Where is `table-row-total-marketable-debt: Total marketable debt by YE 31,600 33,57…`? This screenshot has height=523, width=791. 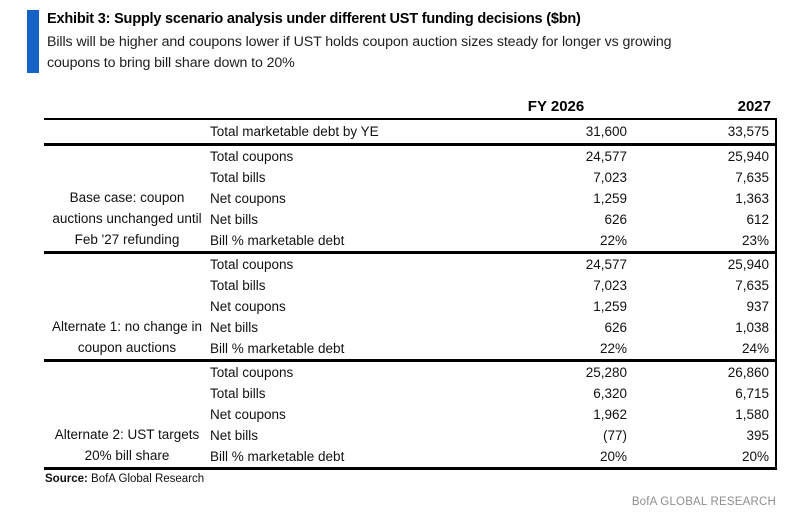 table-row-total-marketable-debt: Total marketable debt by YE 31,600 33,57… is located at coordinates (409, 131).